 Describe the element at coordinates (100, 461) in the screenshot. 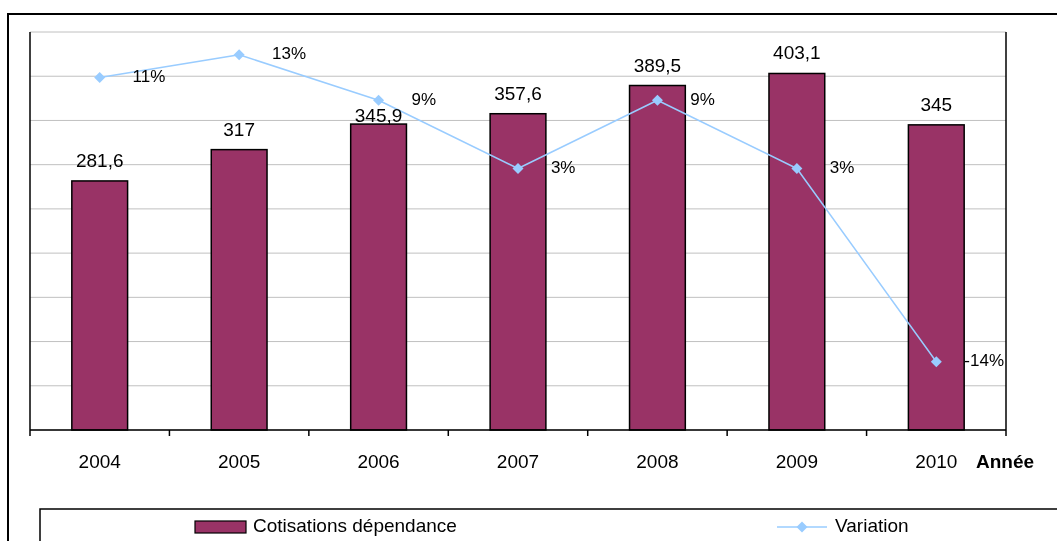

I see `x-tick-label: 2004` at that location.